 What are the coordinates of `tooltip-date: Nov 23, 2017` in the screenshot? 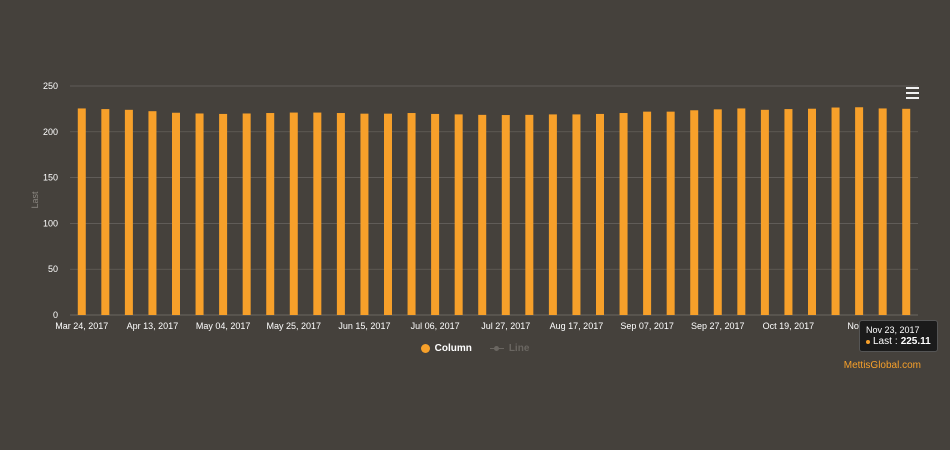 It's located at (893, 330).